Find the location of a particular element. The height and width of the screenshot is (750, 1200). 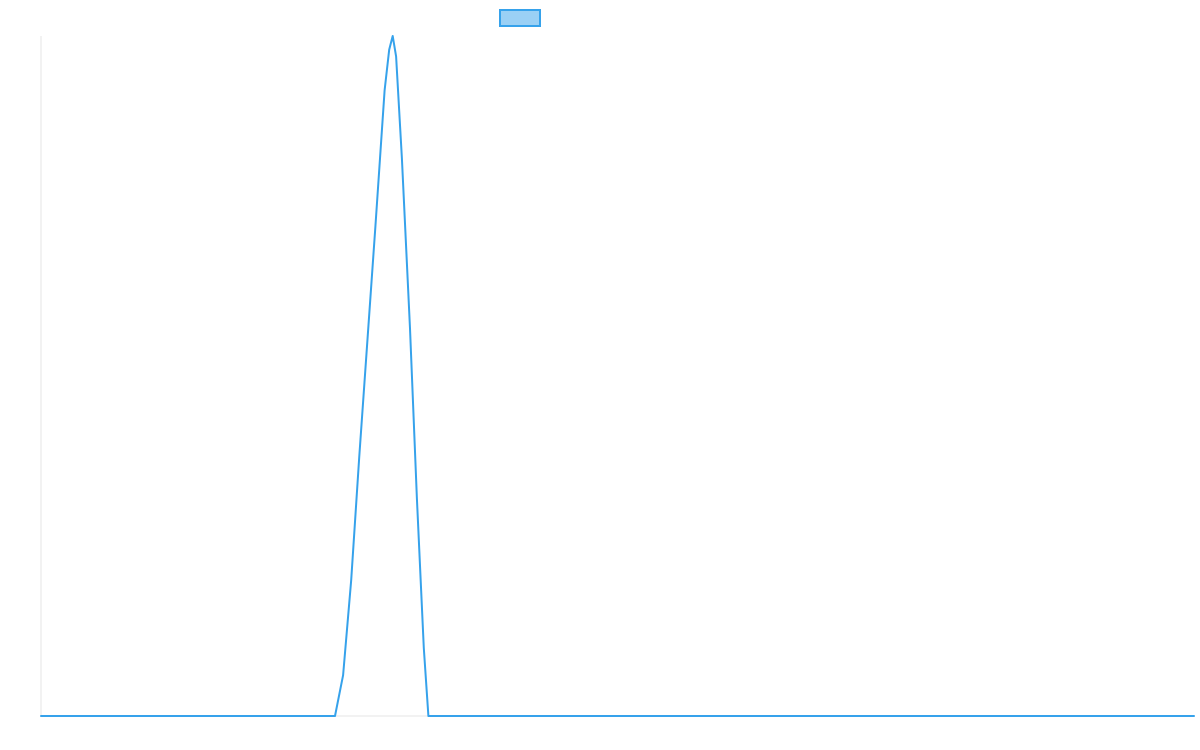

legend is located at coordinates (520, 18).